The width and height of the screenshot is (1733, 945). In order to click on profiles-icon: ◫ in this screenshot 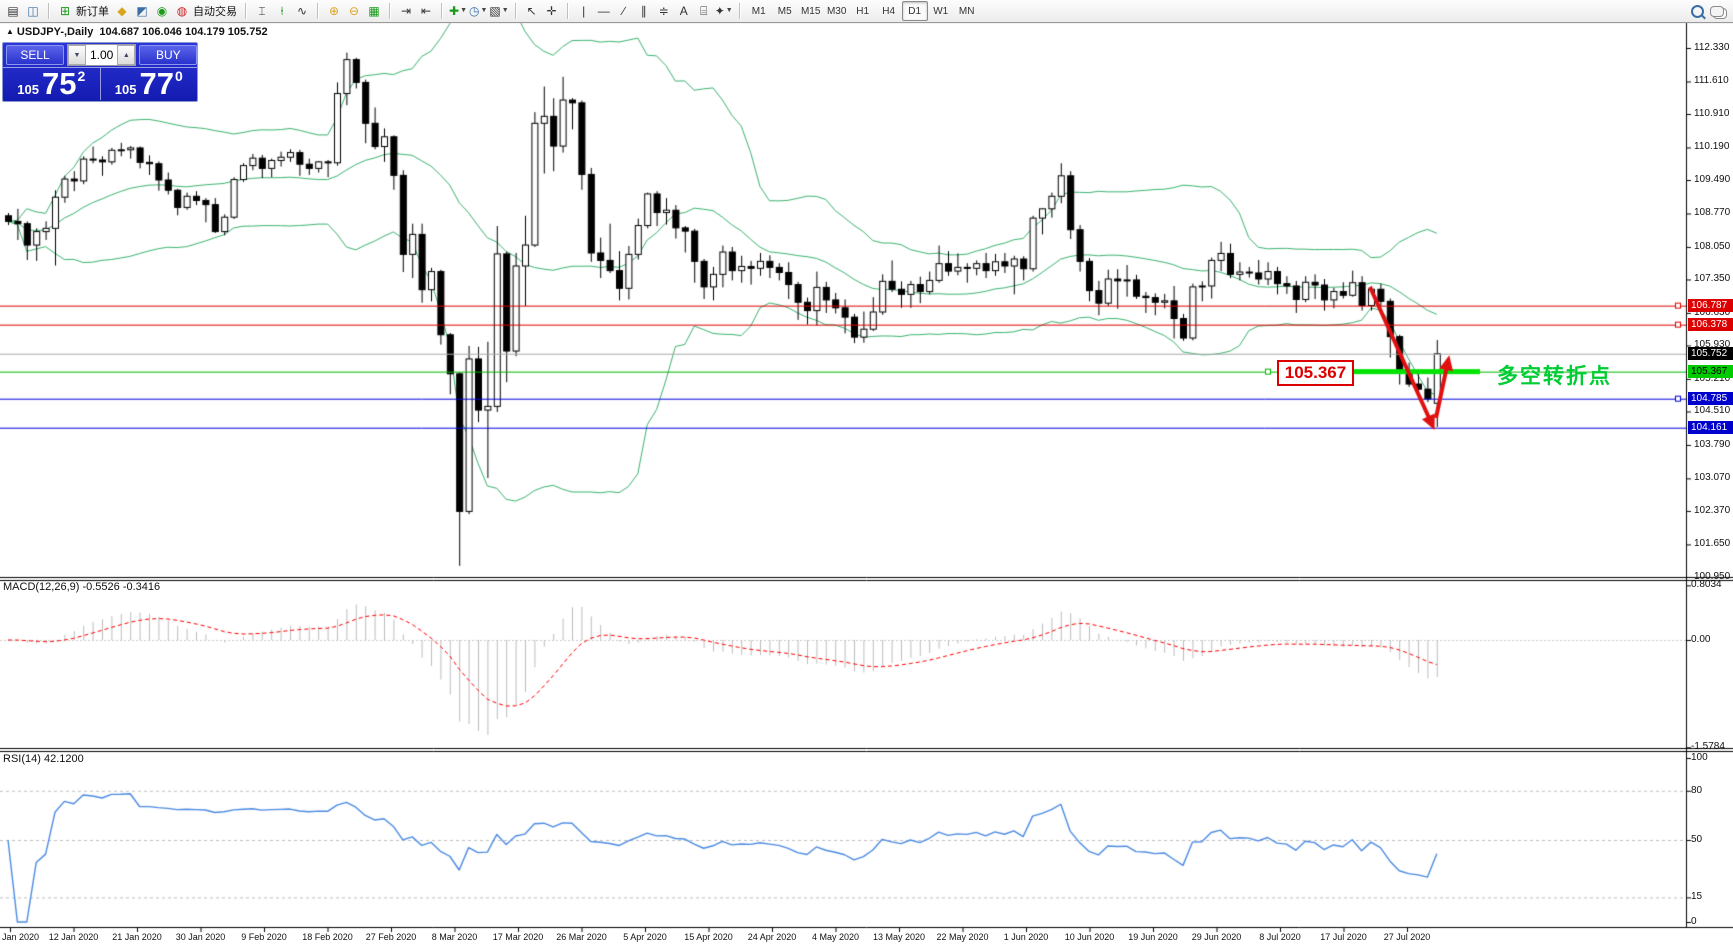, I will do `click(33, 11)`.